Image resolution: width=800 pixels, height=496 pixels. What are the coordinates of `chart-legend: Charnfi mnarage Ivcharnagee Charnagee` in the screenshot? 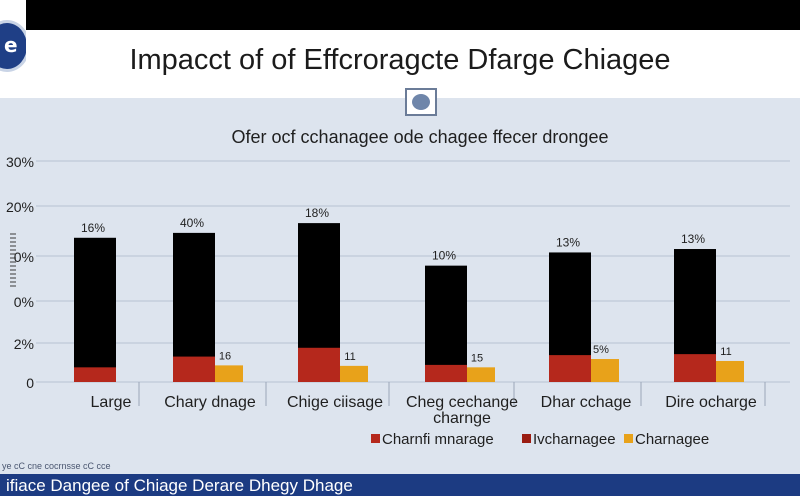 It's located at (540, 439).